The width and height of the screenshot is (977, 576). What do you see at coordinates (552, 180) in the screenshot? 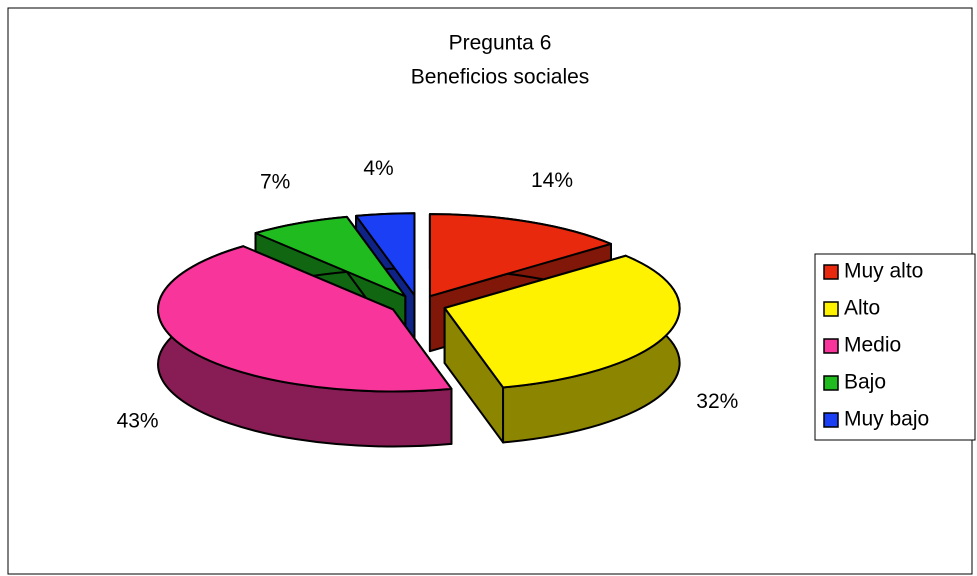
I see `data-label: 14%` at bounding box center [552, 180].